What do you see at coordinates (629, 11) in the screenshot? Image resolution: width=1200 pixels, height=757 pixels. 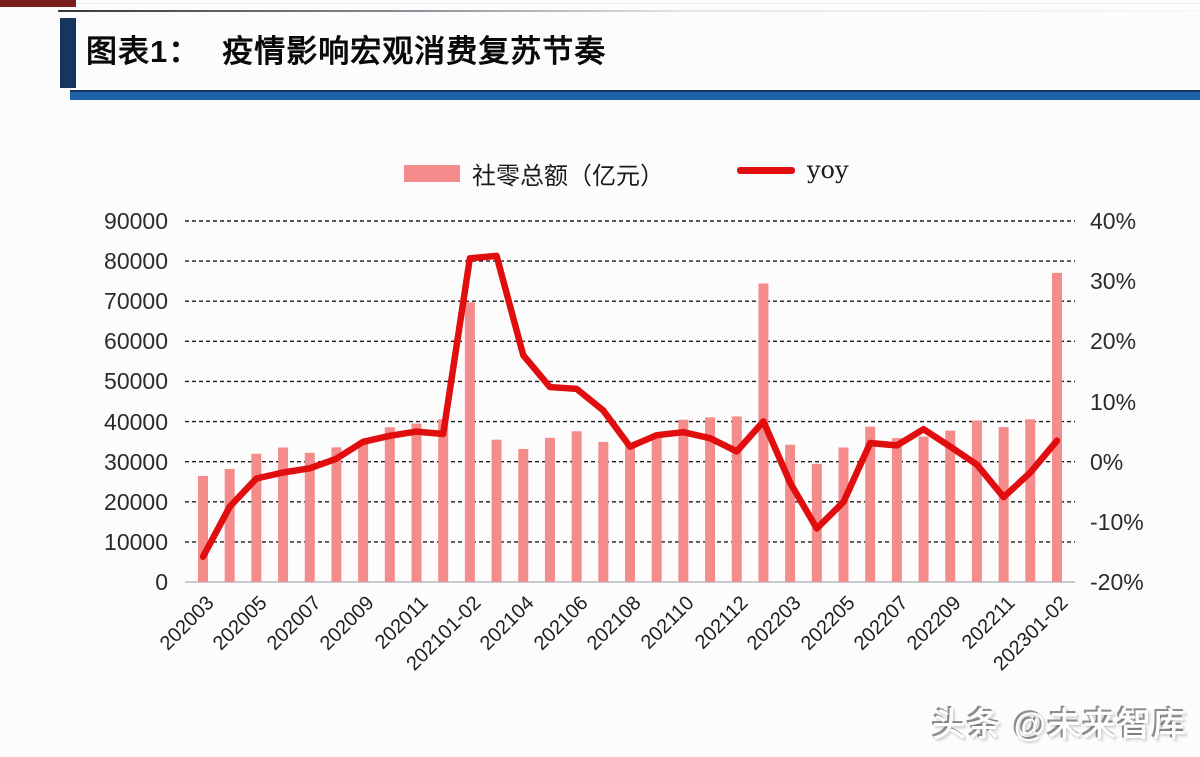 I see `header-hairline` at bounding box center [629, 11].